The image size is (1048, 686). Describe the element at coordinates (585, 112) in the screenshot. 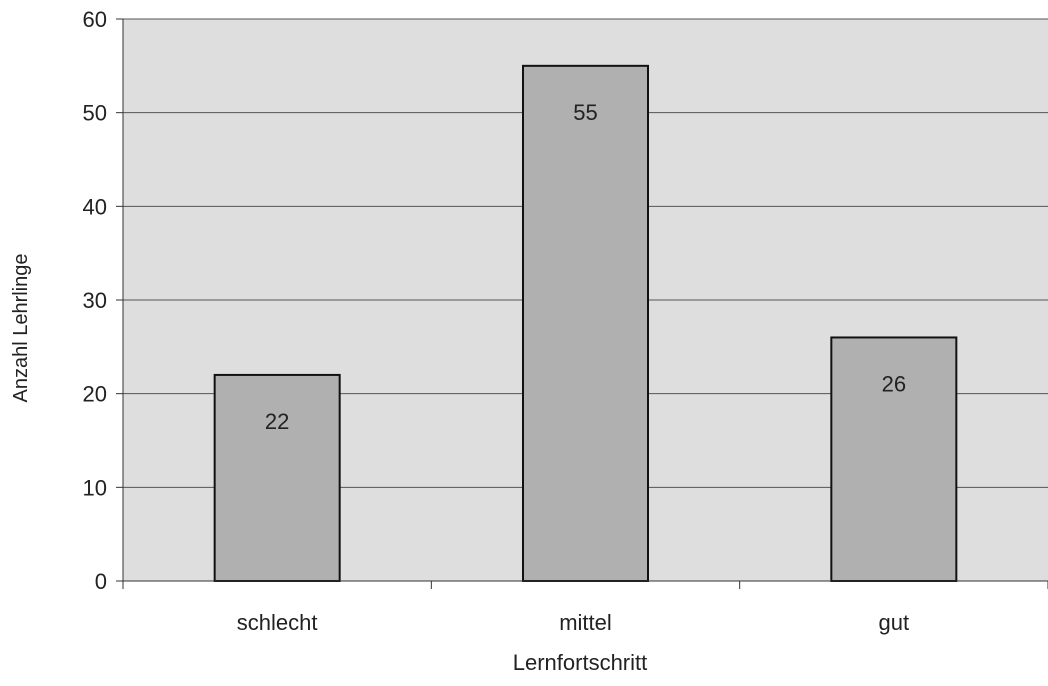

I see `data-label-mittel: 55` at that location.